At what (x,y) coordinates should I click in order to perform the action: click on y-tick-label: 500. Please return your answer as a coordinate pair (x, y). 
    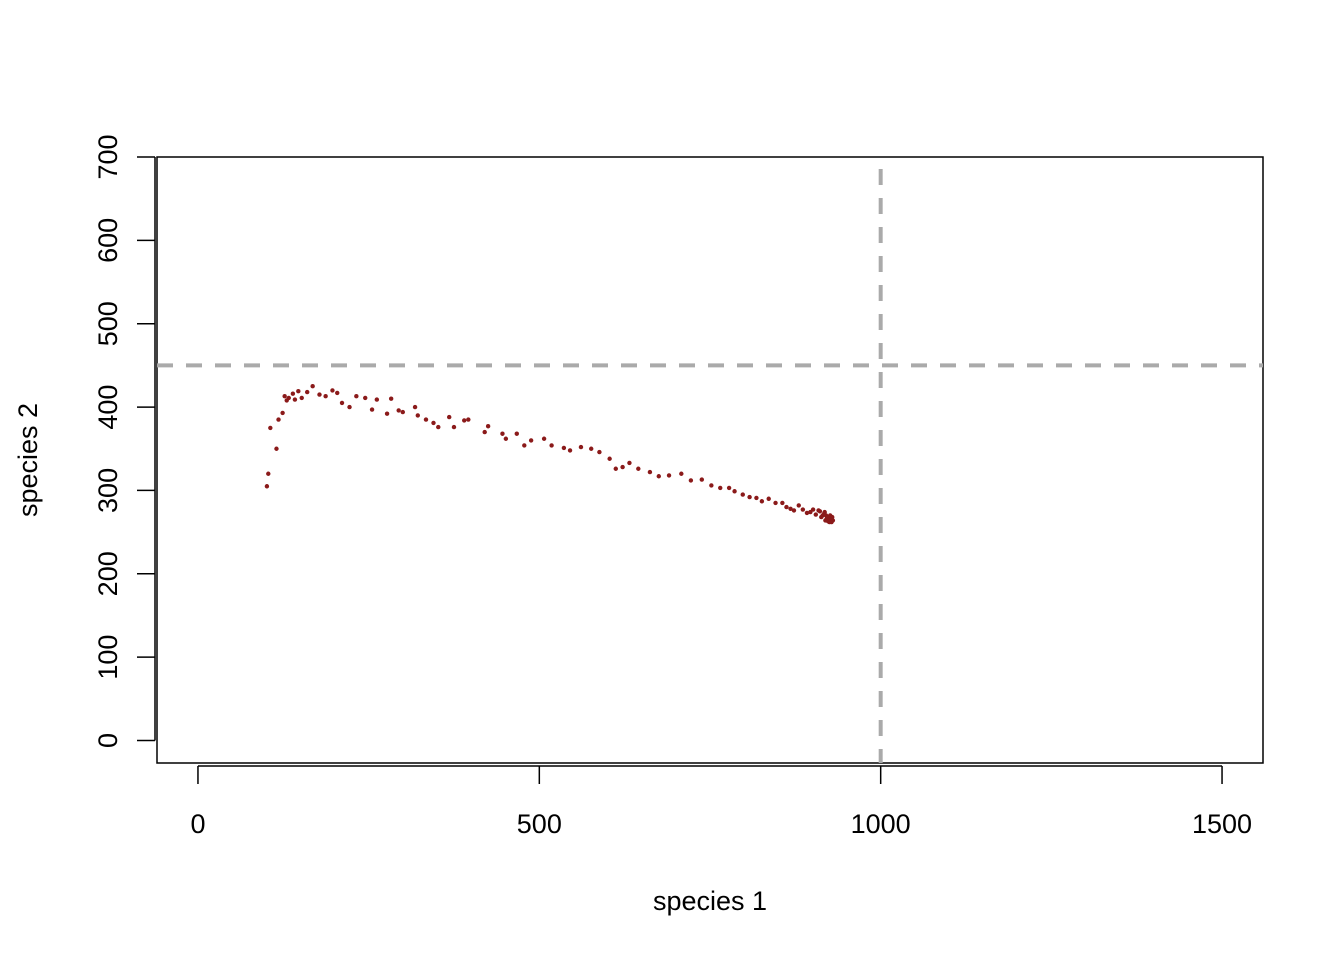
    Looking at the image, I should click on (108, 323).